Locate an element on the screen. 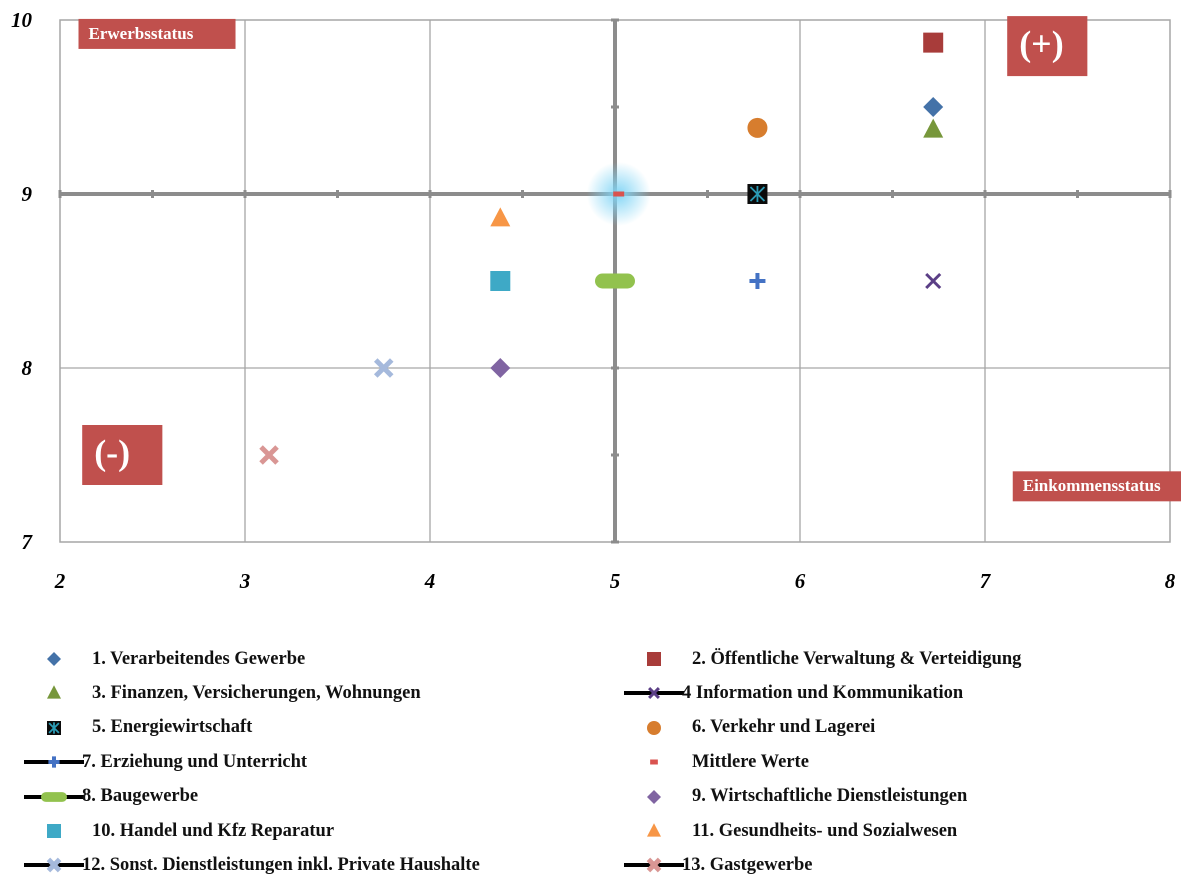 This screenshot has width=1181, height=888. x-tick-label: 8 is located at coordinates (1170, 581).